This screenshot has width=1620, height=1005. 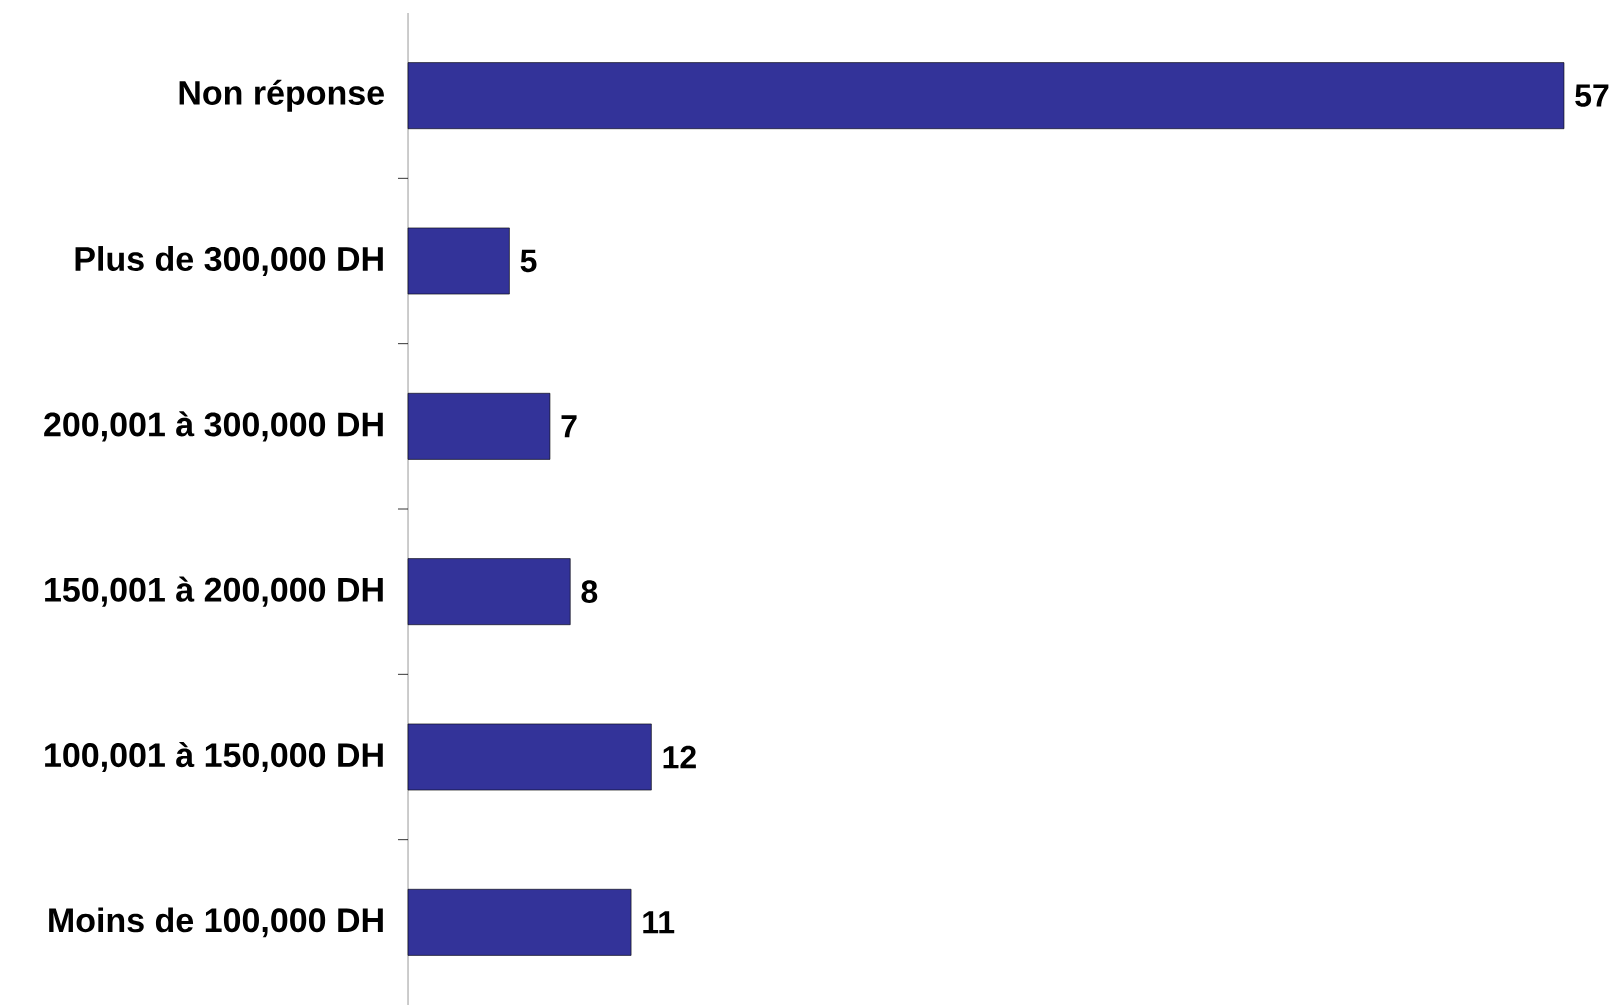 What do you see at coordinates (589, 591) in the screenshot?
I see `data-label: 8` at bounding box center [589, 591].